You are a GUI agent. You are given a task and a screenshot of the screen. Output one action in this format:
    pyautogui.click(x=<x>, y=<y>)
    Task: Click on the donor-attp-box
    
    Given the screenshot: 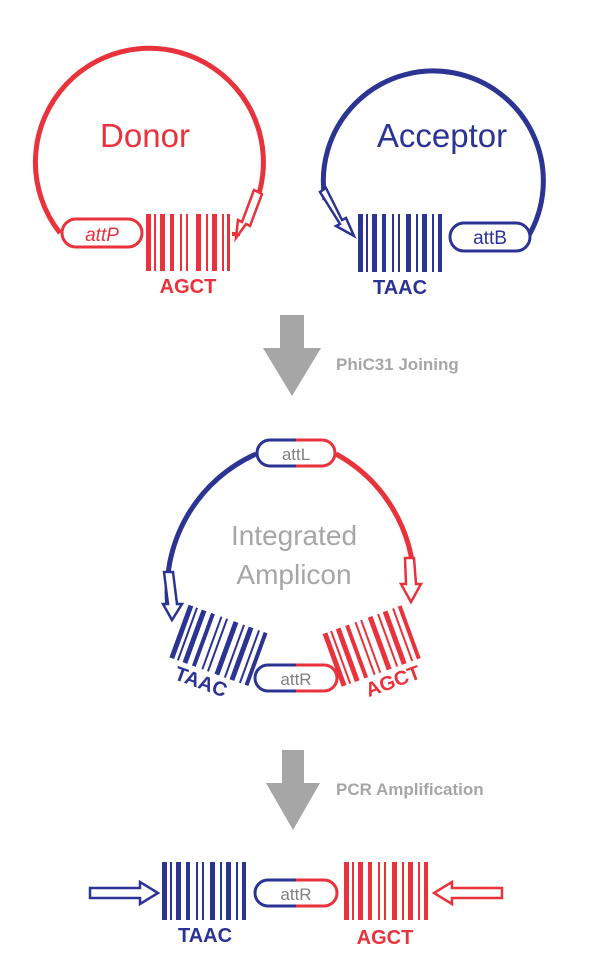 What is the action you would take?
    pyautogui.click(x=102, y=233)
    